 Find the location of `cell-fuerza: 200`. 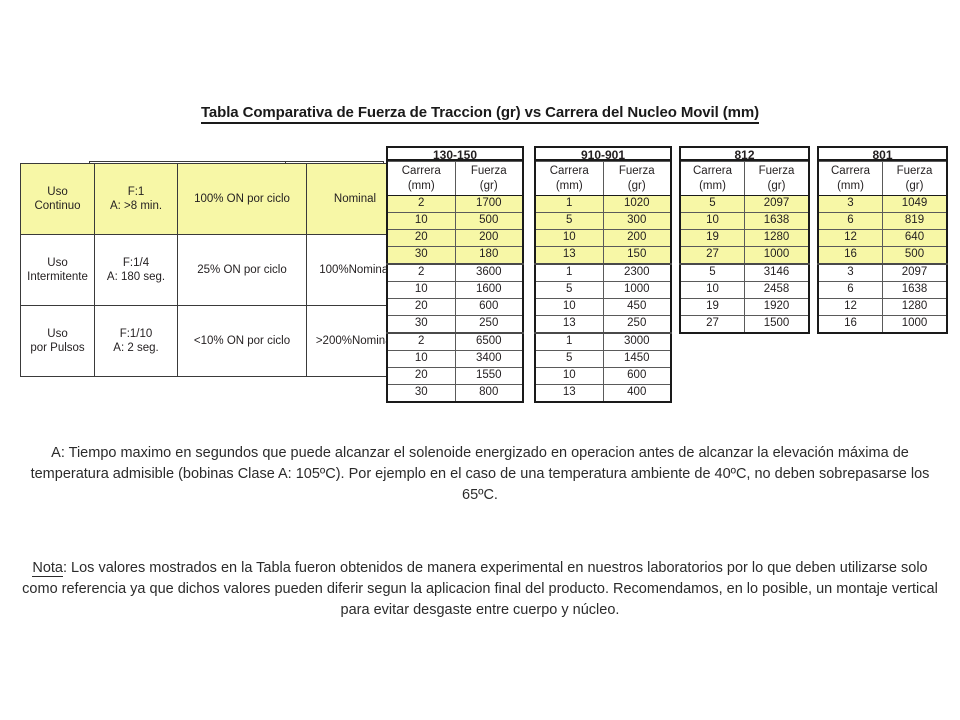

cell-fuerza: 200 is located at coordinates (636, 238).